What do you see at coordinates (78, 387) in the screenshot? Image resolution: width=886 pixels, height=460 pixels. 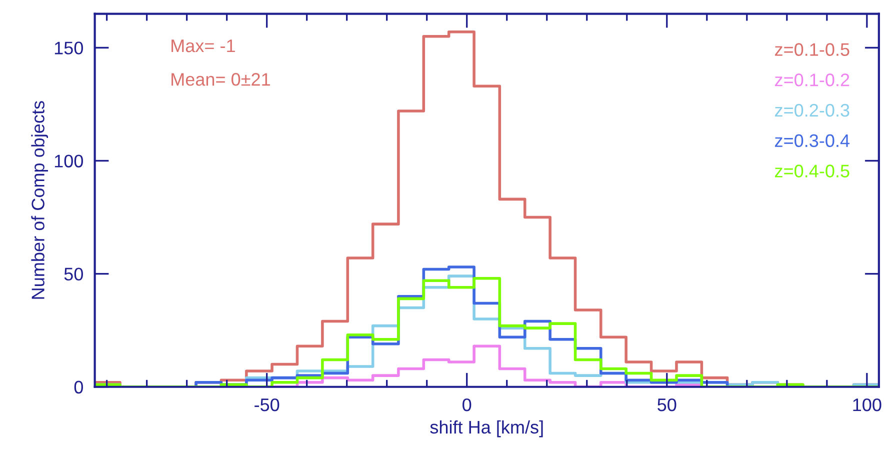 I see `y-tick-label: 0` at bounding box center [78, 387].